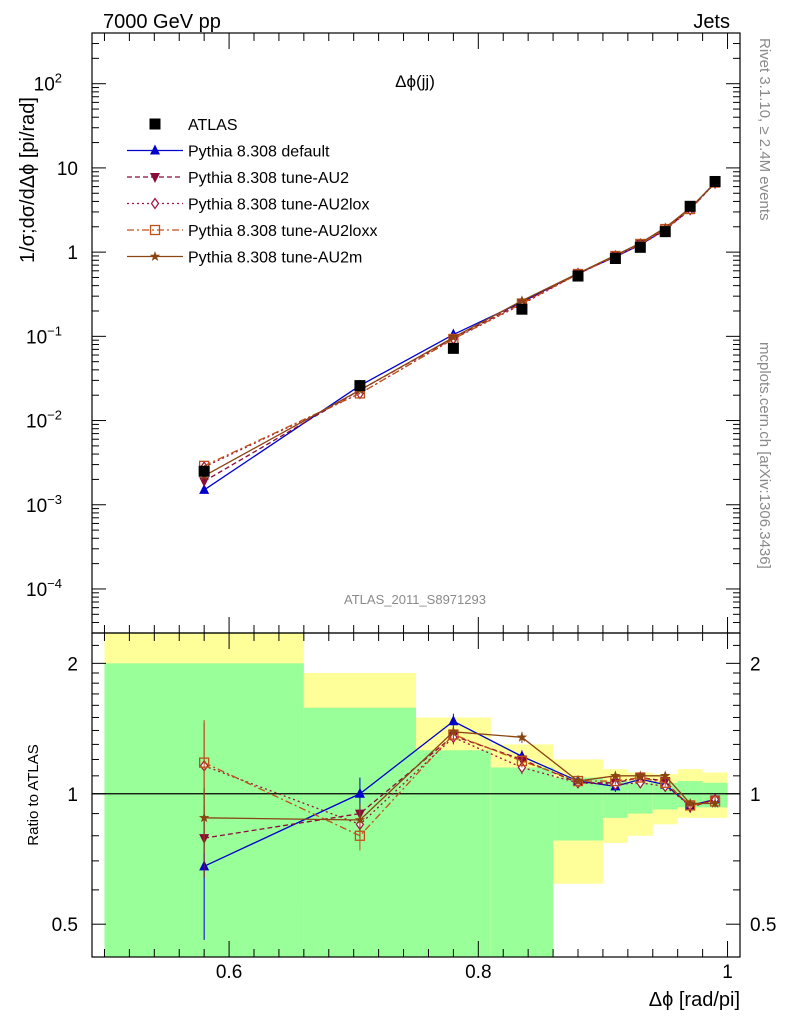  Describe the element at coordinates (764, 129) in the screenshot. I see `rivet-label: Rivet 3.1.10, ≥ 2.4M events` at that location.